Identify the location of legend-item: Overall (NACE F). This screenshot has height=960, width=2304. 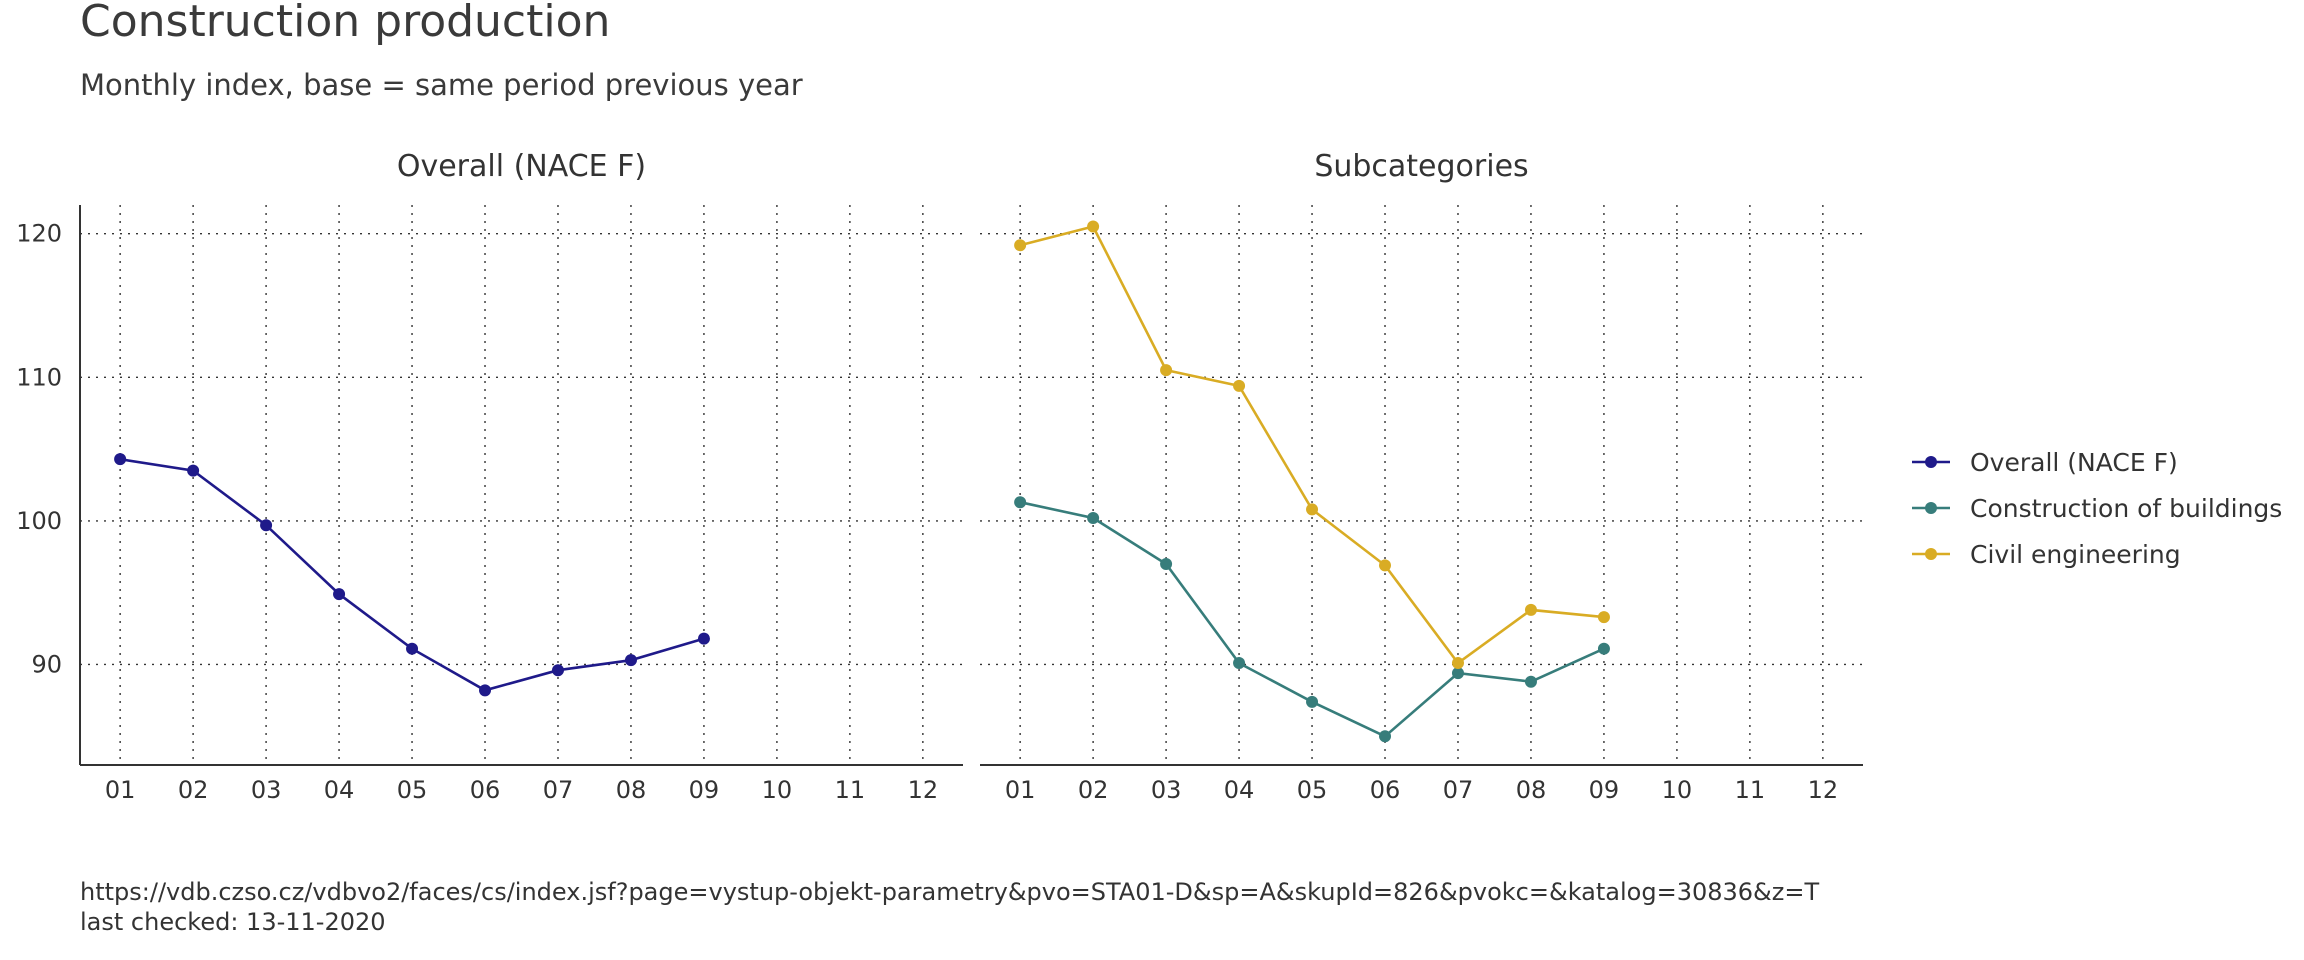
(2045, 462).